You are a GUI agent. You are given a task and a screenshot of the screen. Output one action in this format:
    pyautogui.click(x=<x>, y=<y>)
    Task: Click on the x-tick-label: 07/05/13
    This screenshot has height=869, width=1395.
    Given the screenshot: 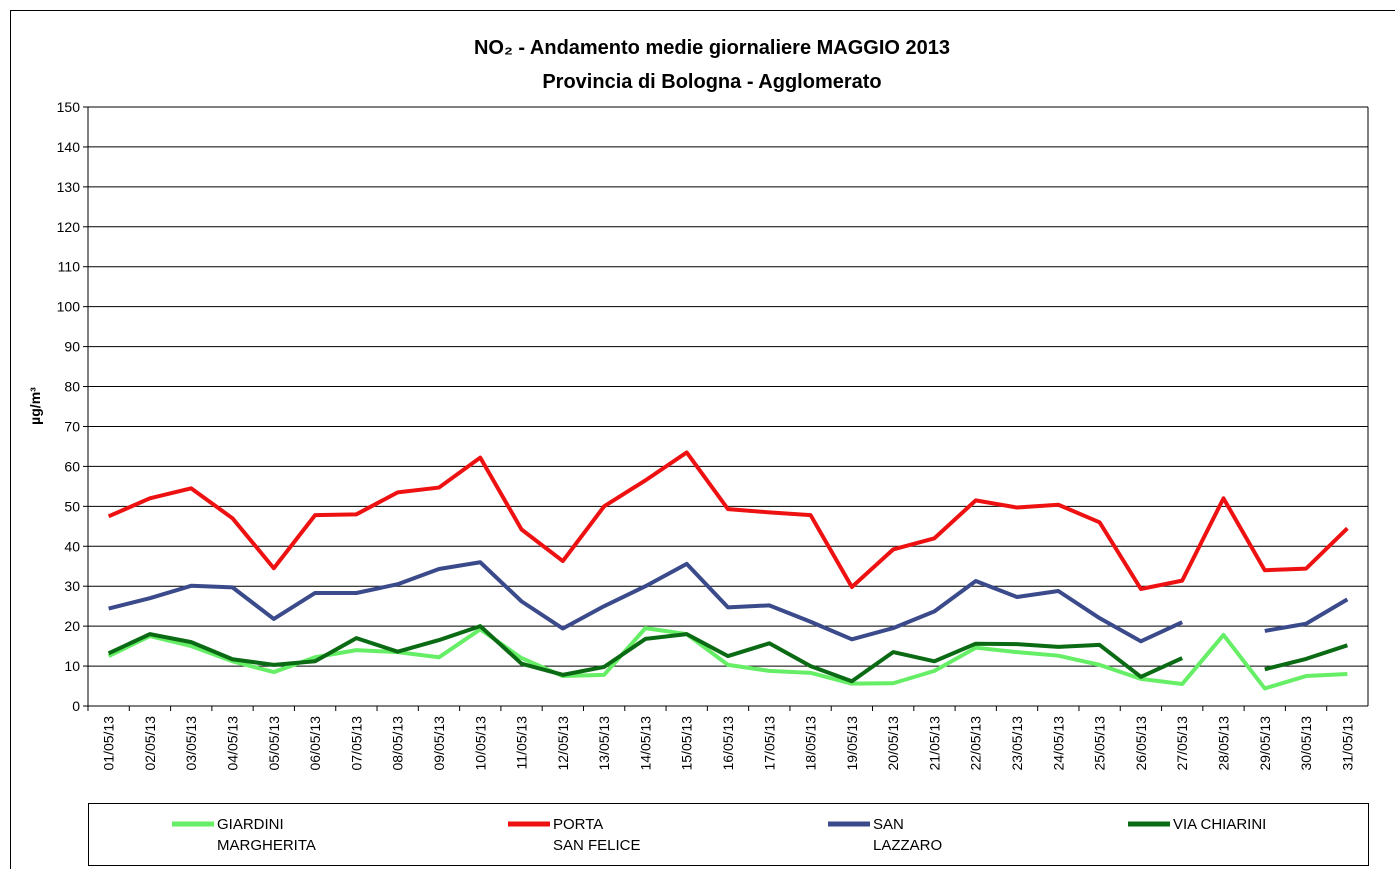 What is the action you would take?
    pyautogui.click(x=356, y=743)
    